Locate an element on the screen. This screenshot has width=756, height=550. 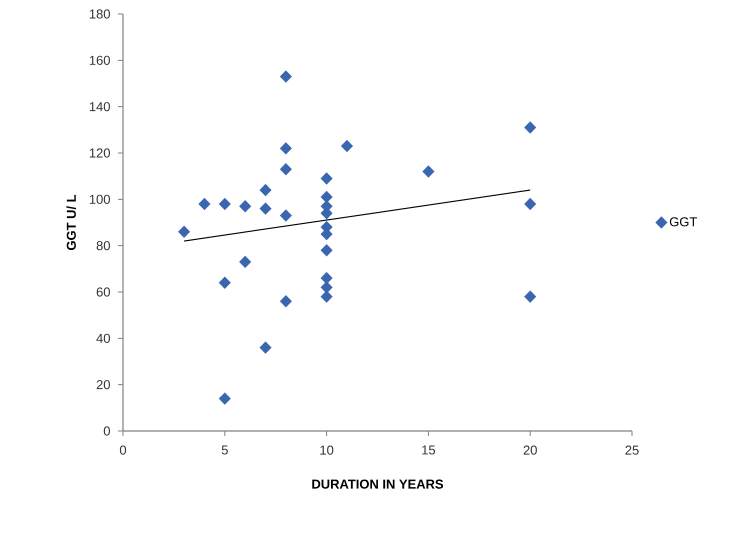
x-tick-label: 5 is located at coordinates (225, 450).